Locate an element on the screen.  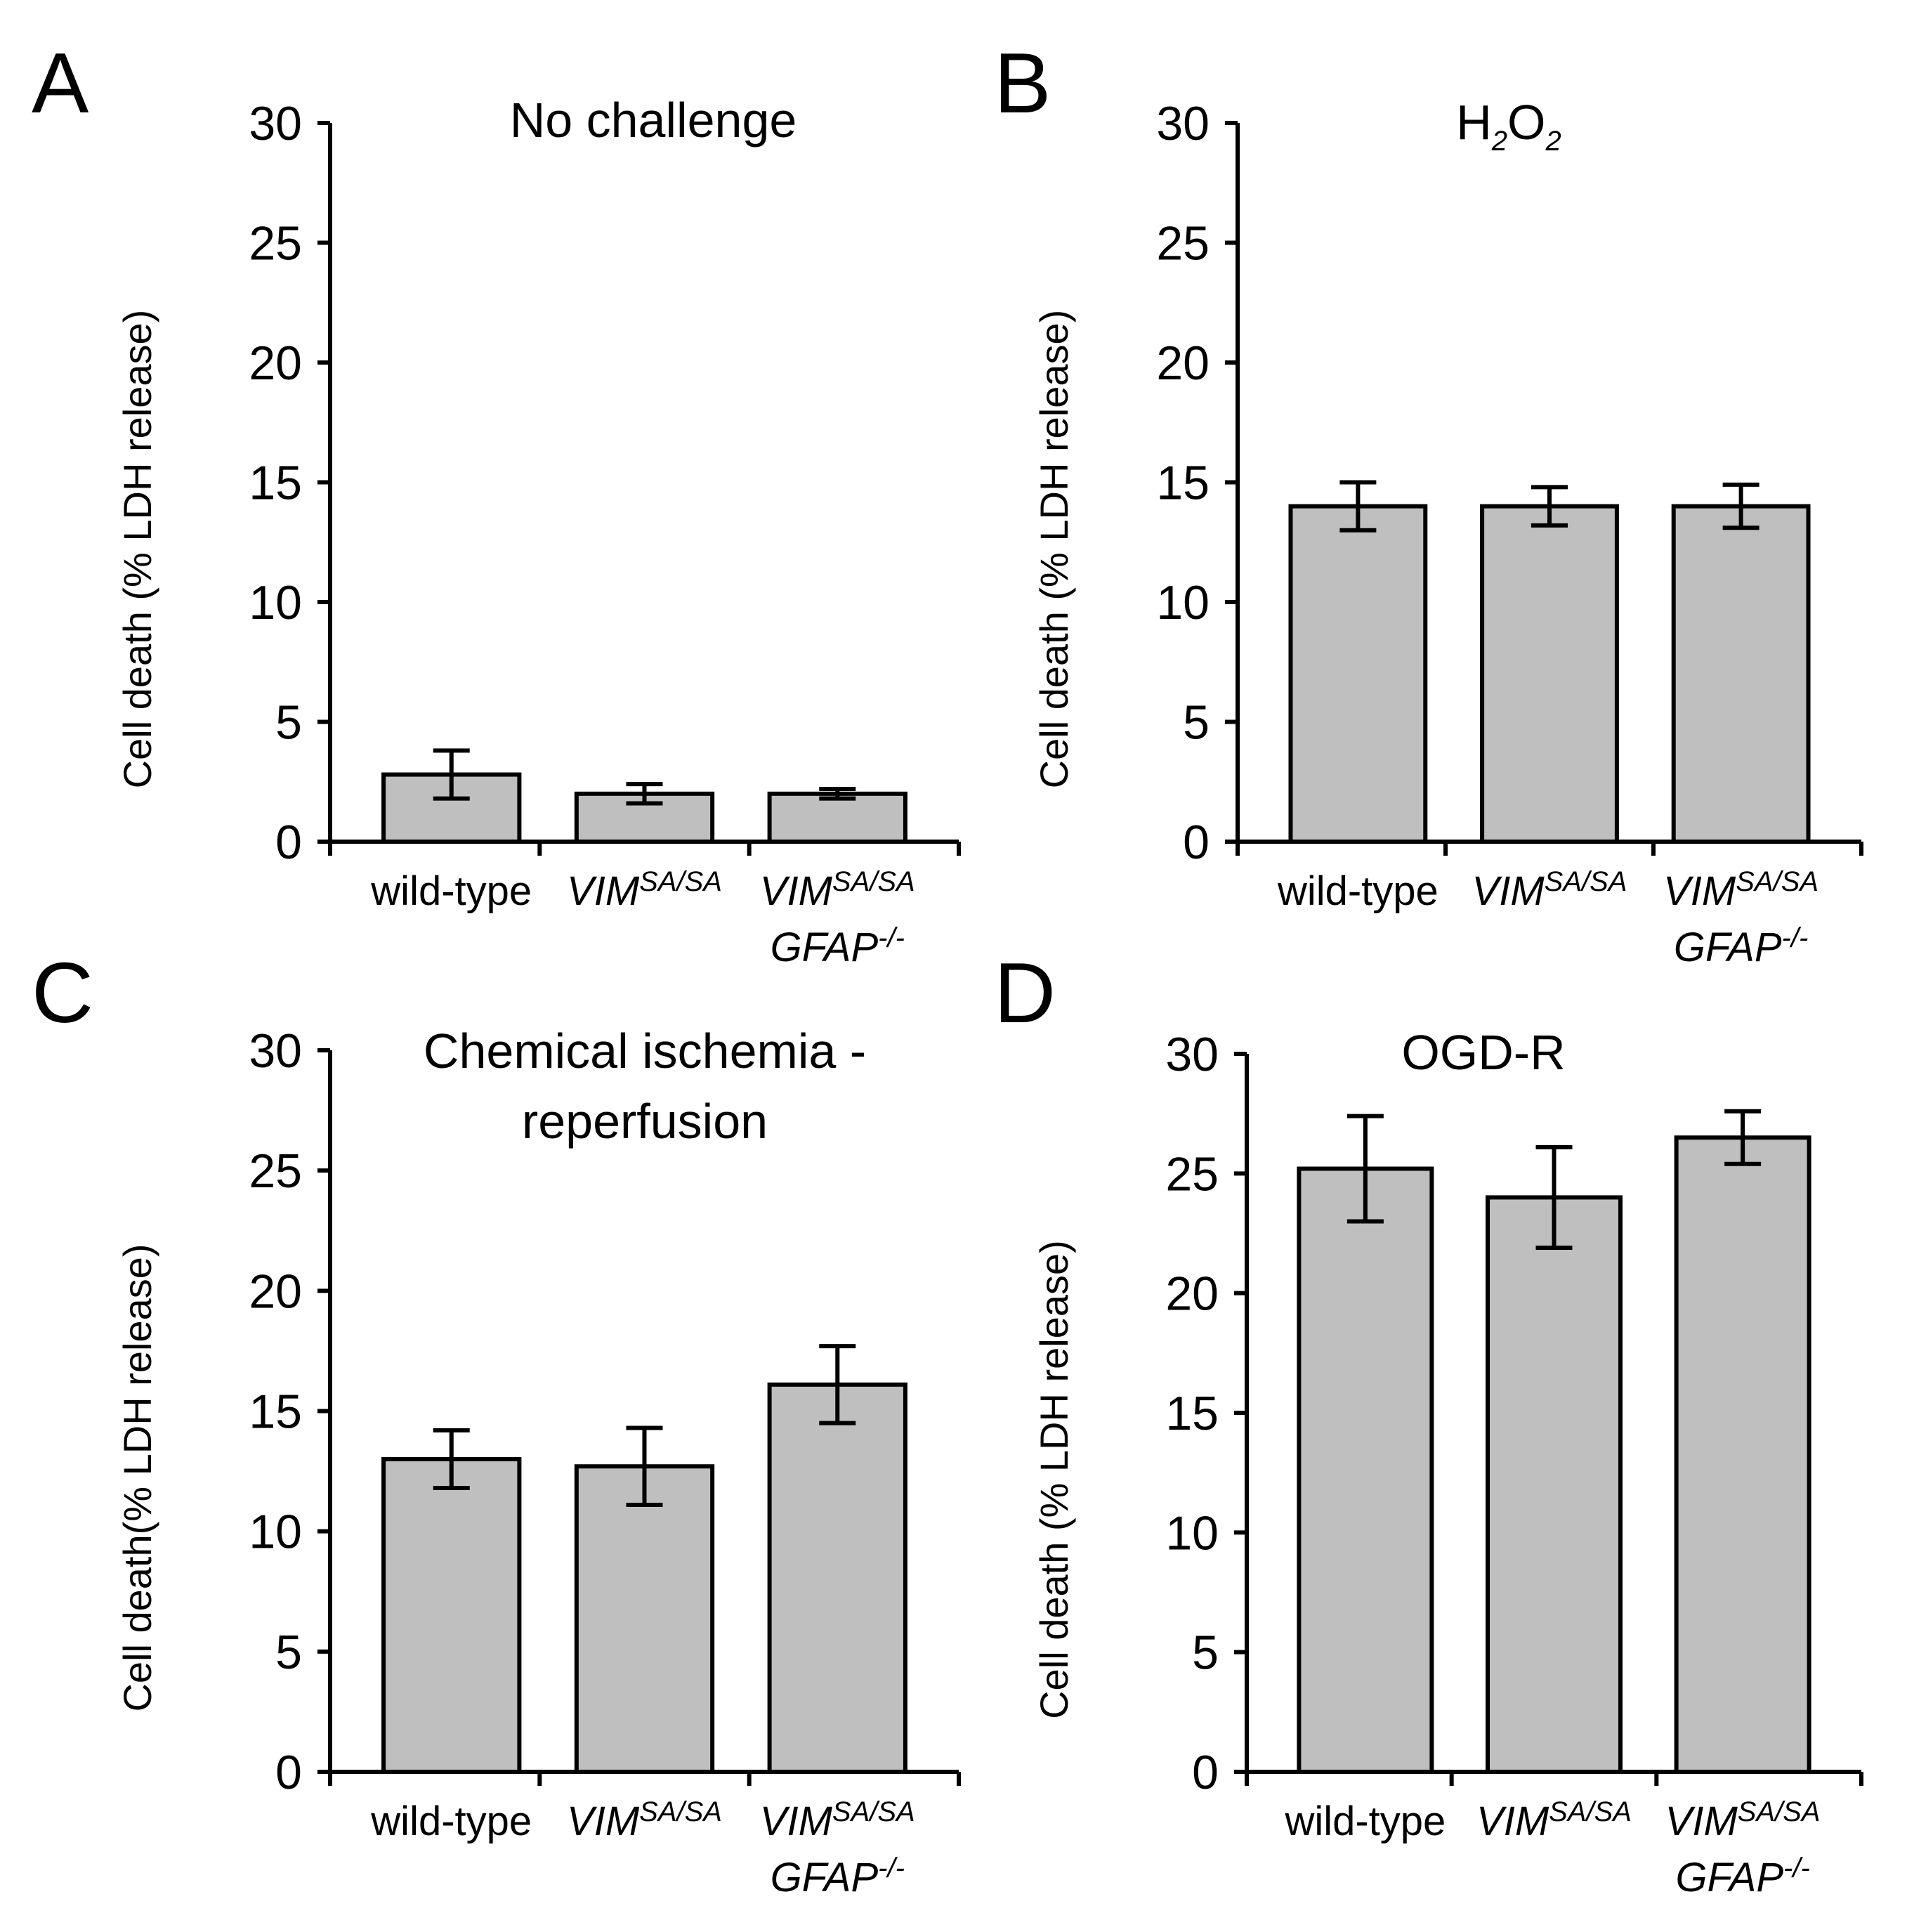
y-axis-label: Cell death(% LDH release) is located at coordinates (137, 1477).